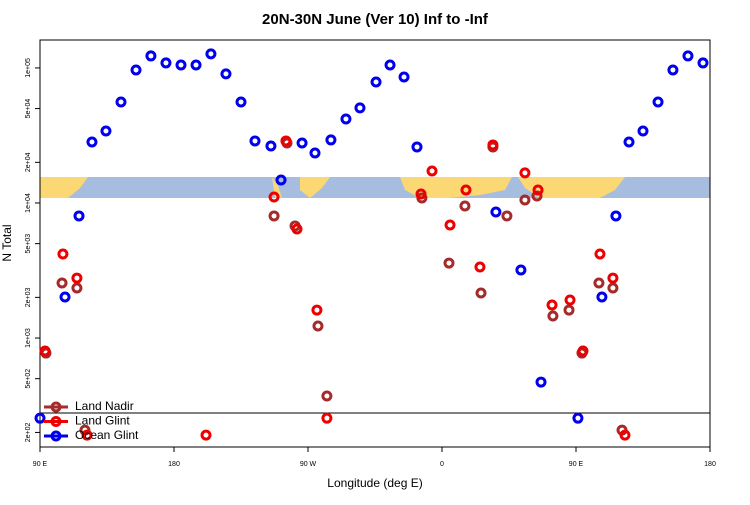 The height and width of the screenshot is (505, 750). Describe the element at coordinates (374, 483) in the screenshot. I see `x-axis-label: Longitude (deg E)` at that location.